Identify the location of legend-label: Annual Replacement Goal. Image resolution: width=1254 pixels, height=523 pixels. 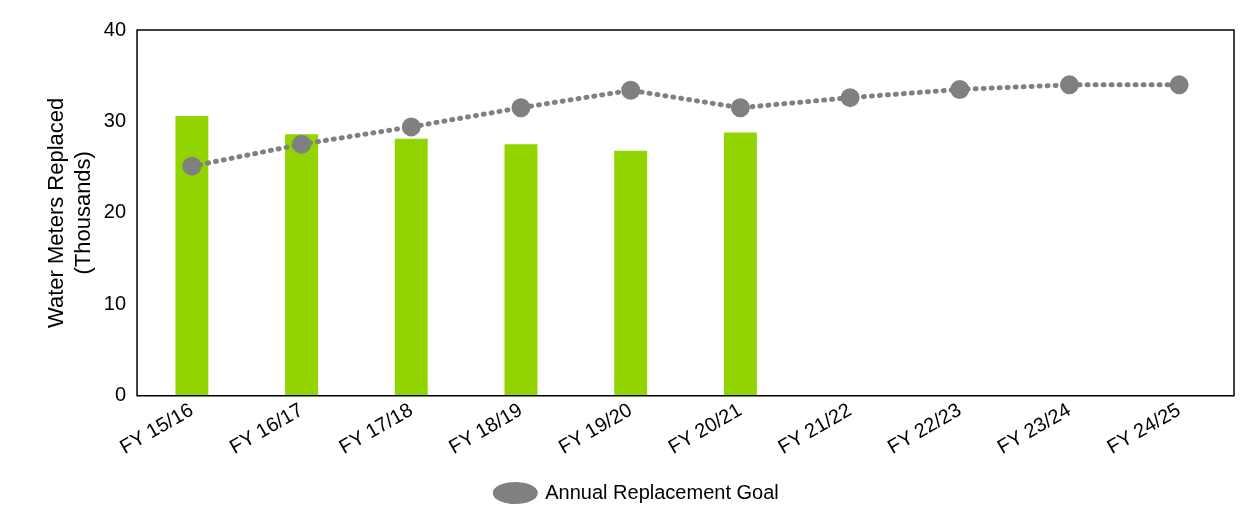
(662, 491).